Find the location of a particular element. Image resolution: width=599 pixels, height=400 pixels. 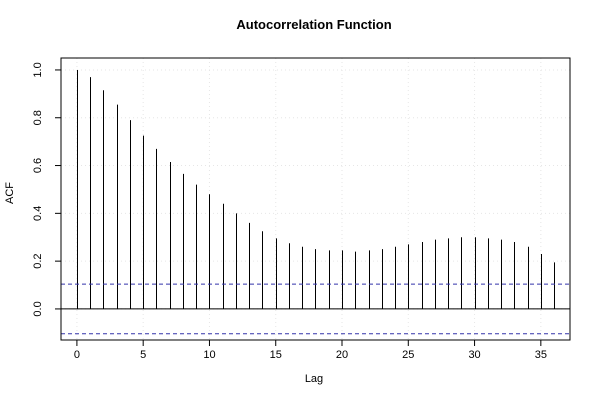

x-tick-label: 0 is located at coordinates (77, 355).